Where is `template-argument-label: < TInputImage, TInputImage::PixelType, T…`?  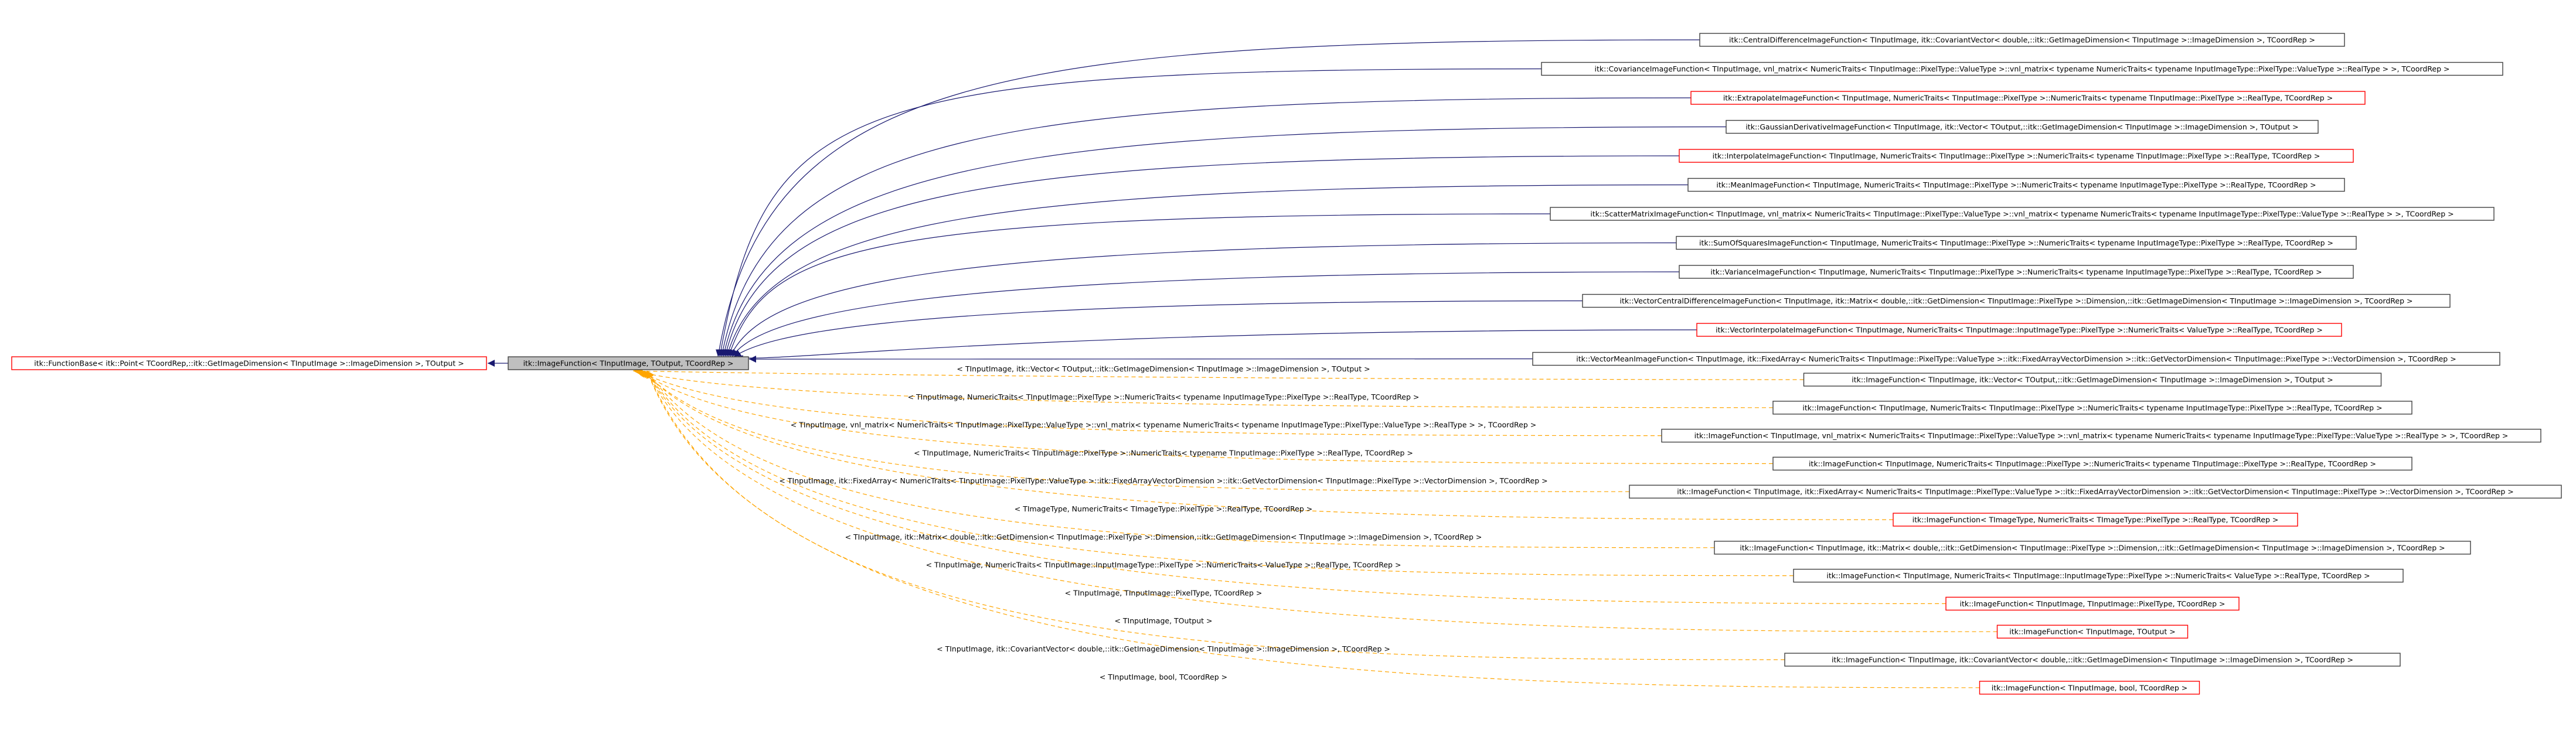 template-argument-label: < TInputImage, TInputImage::PixelType, T… is located at coordinates (1164, 592).